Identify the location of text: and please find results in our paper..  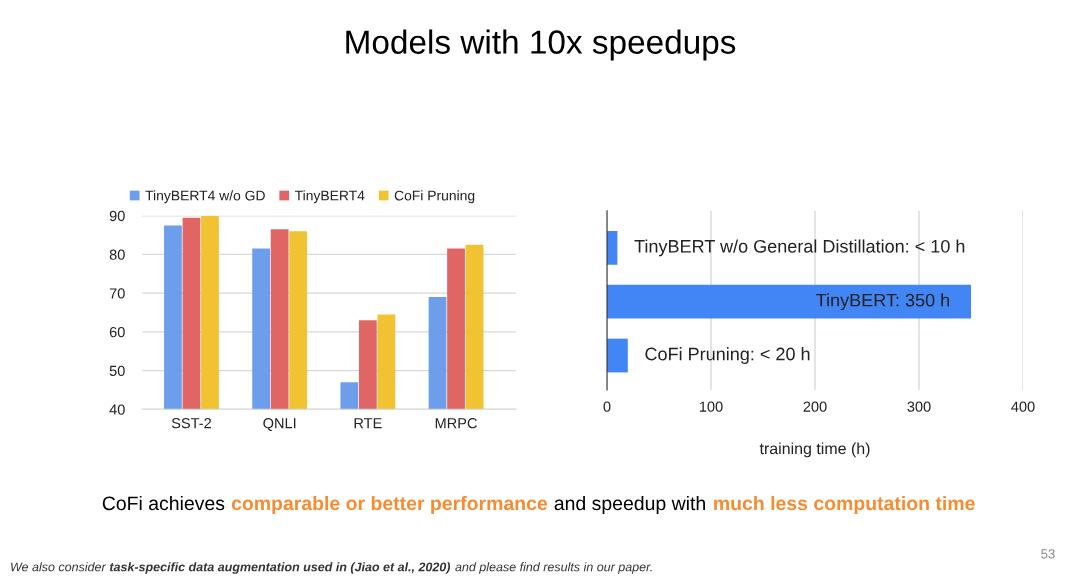
(553, 568).